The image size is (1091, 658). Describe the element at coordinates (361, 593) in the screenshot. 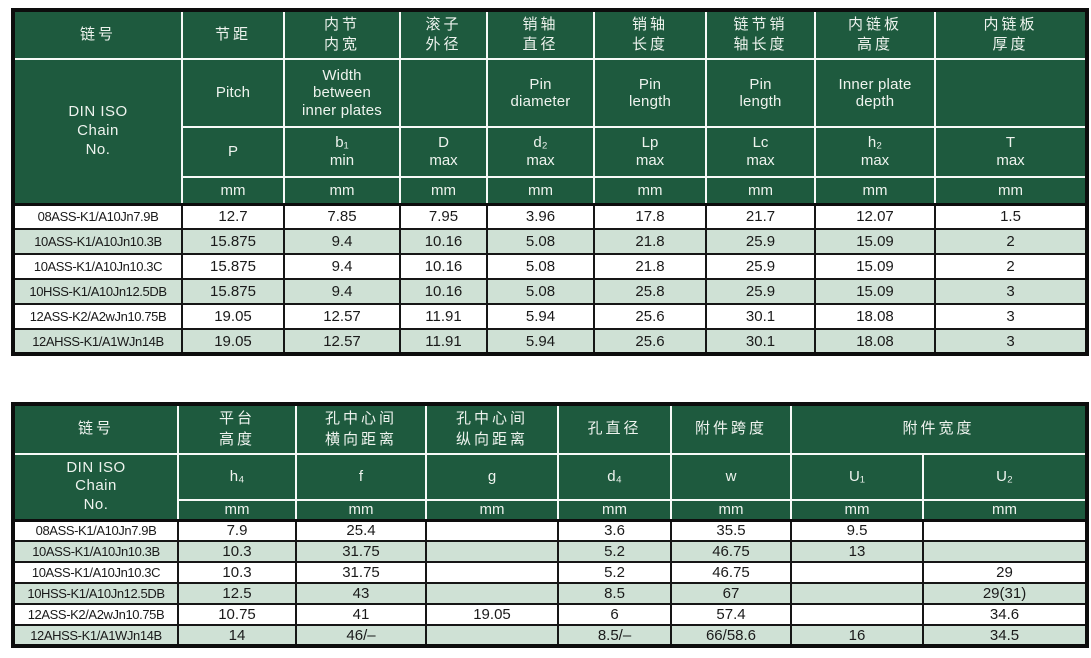

I see `value-cell: 43` at that location.